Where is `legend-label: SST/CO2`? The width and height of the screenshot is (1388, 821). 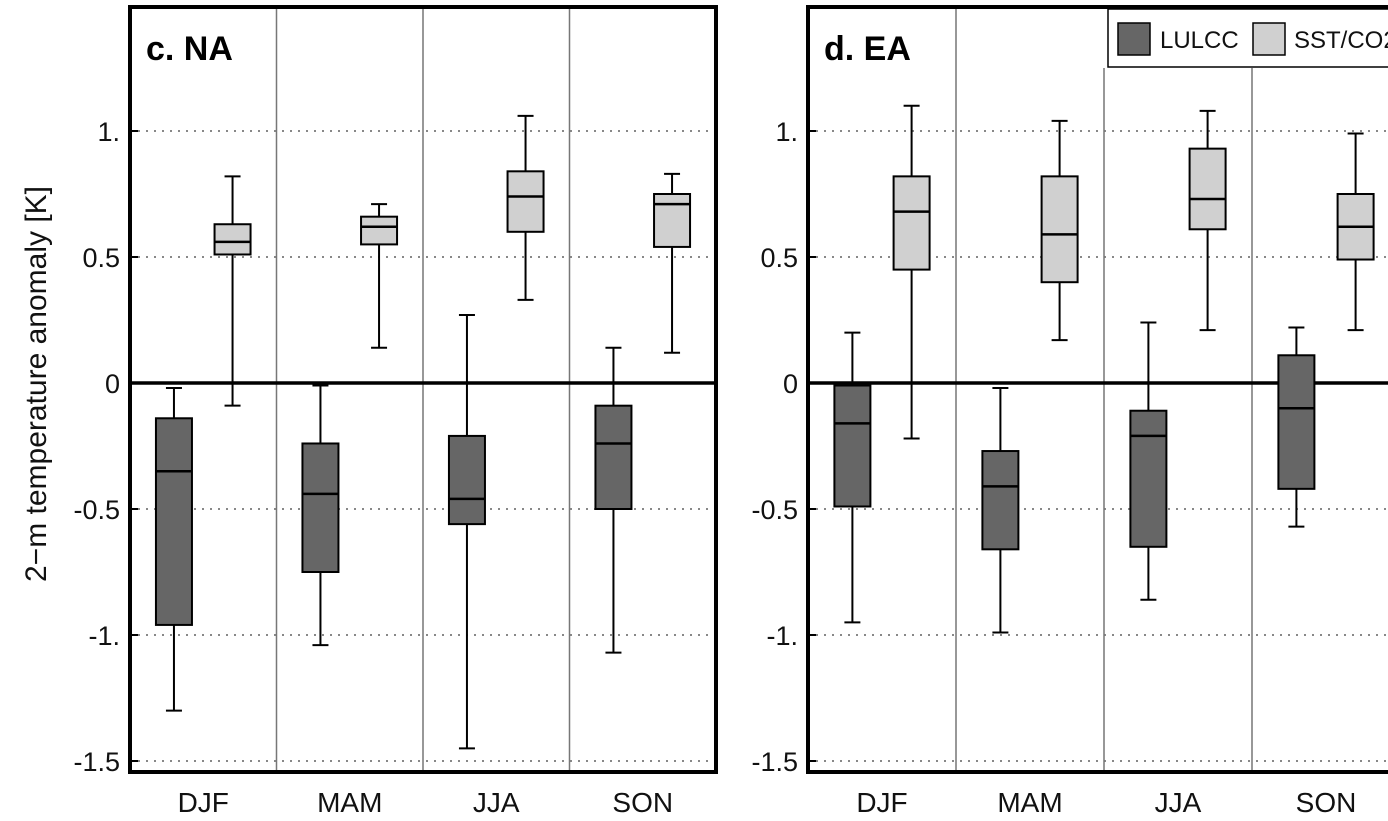 legend-label: SST/CO2 is located at coordinates (1341, 40).